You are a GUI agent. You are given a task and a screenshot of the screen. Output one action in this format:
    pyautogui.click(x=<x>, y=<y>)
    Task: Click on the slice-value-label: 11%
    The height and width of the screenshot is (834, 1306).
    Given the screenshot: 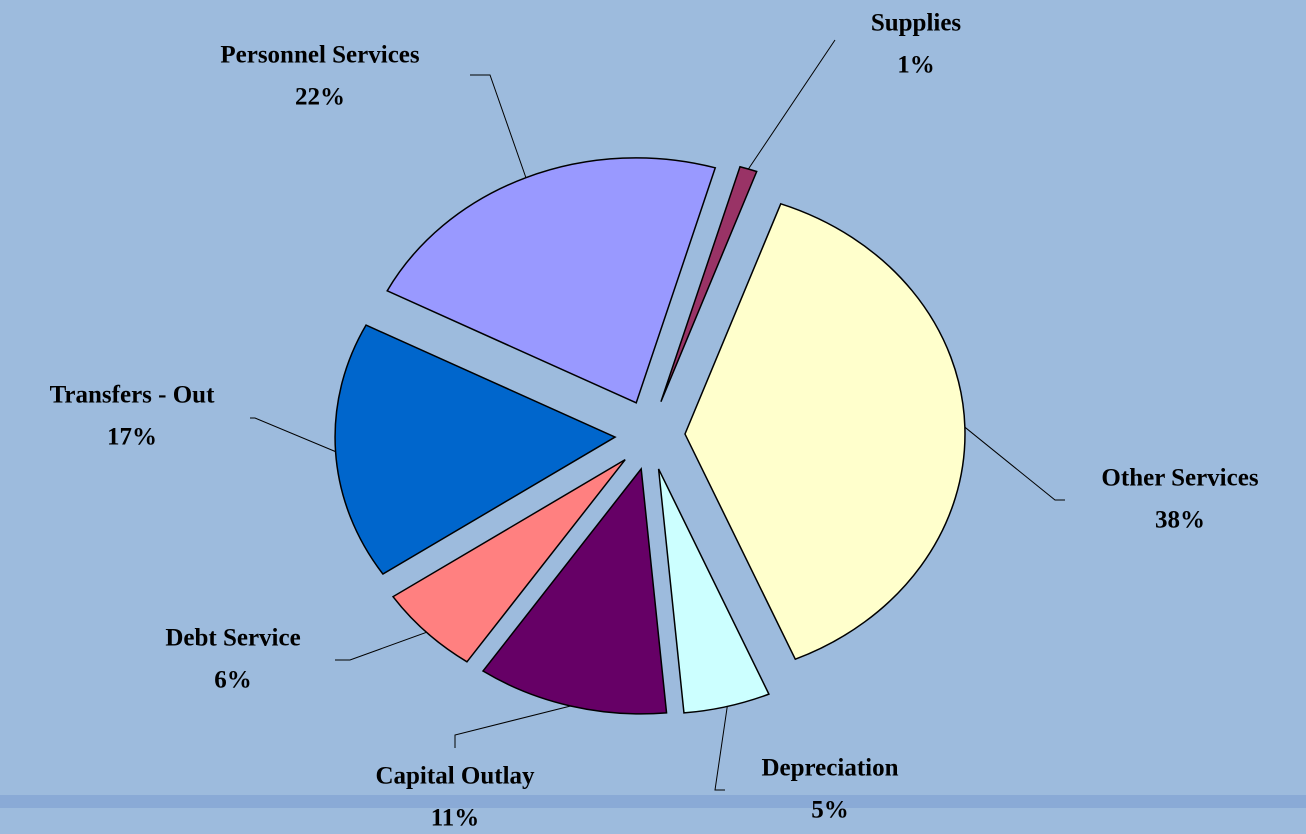 What is the action you would take?
    pyautogui.click(x=455, y=818)
    